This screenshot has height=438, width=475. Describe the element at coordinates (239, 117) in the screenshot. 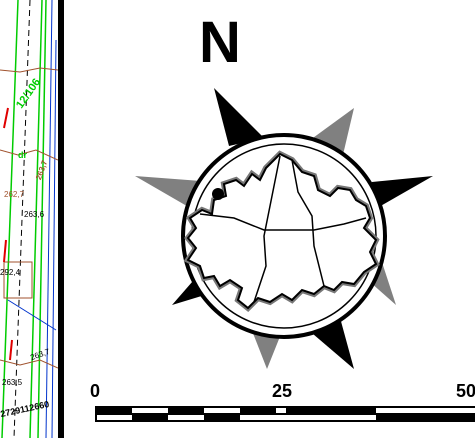

I see `spike-nw` at that location.